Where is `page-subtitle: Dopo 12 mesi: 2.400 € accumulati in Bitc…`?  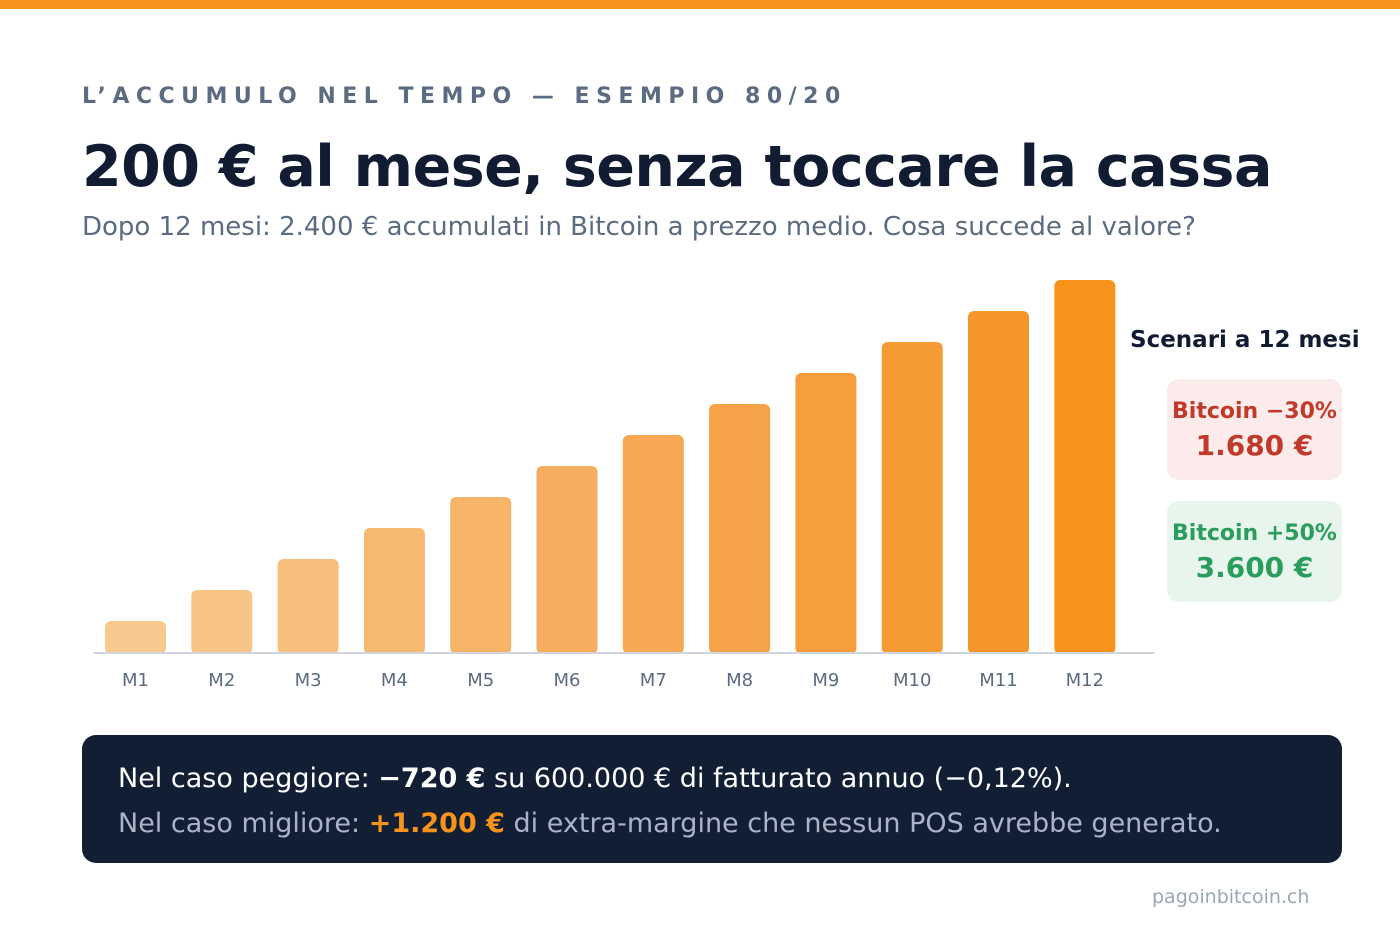 page-subtitle: Dopo 12 mesi: 2.400 € accumulati in Bitc… is located at coordinates (639, 227).